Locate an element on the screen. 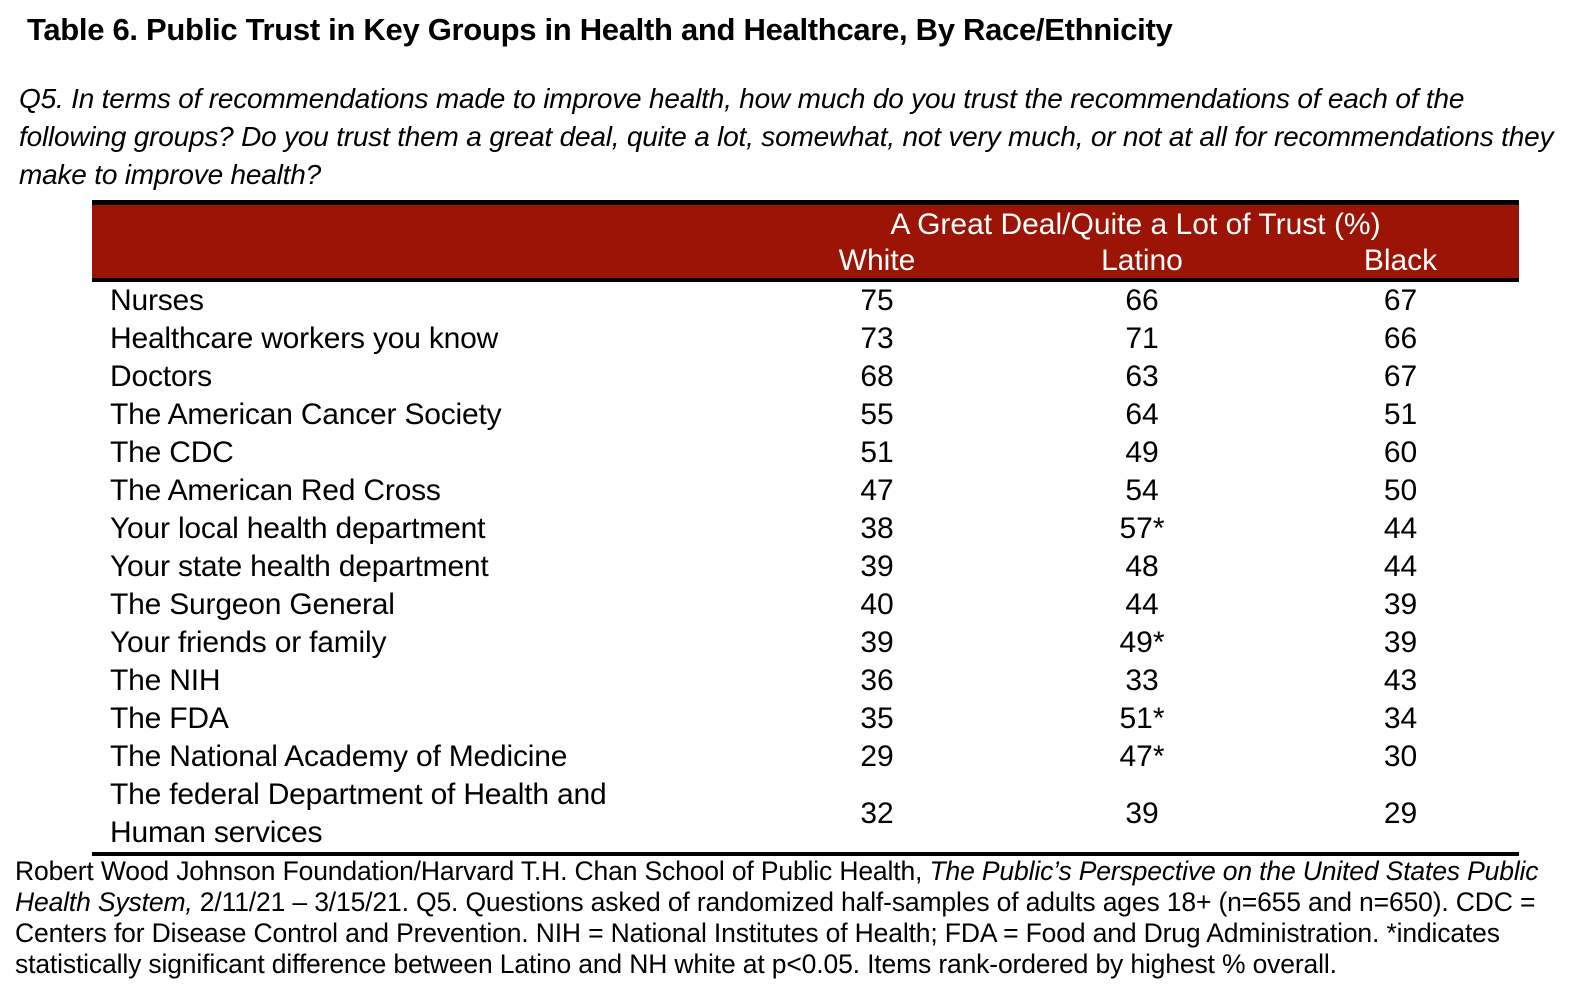 This screenshot has width=1592, height=994. column-header-latino: Latino is located at coordinates (1142, 263).